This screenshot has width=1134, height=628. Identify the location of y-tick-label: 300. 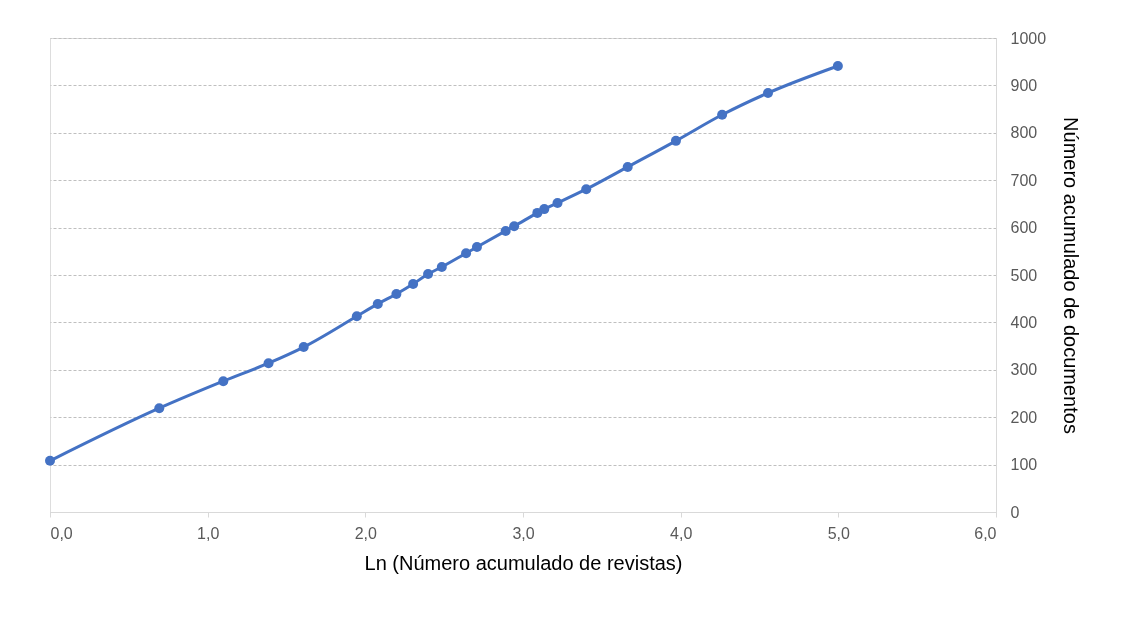
(1024, 370).